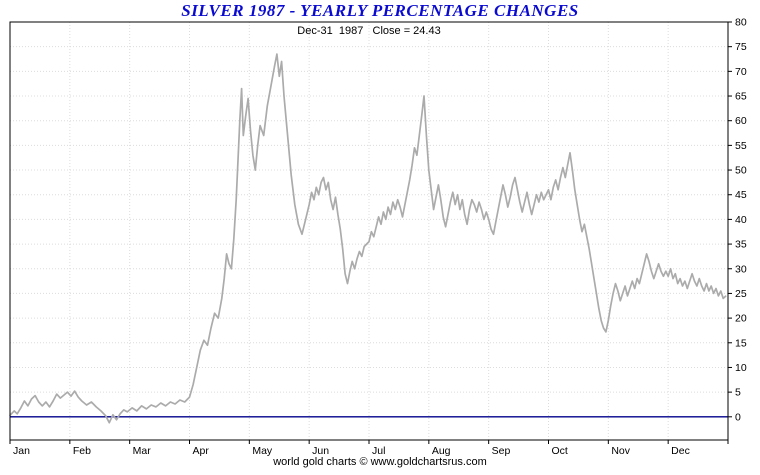 This screenshot has width=760, height=475. I want to click on y-axis-tick-label: 25, so click(741, 294).